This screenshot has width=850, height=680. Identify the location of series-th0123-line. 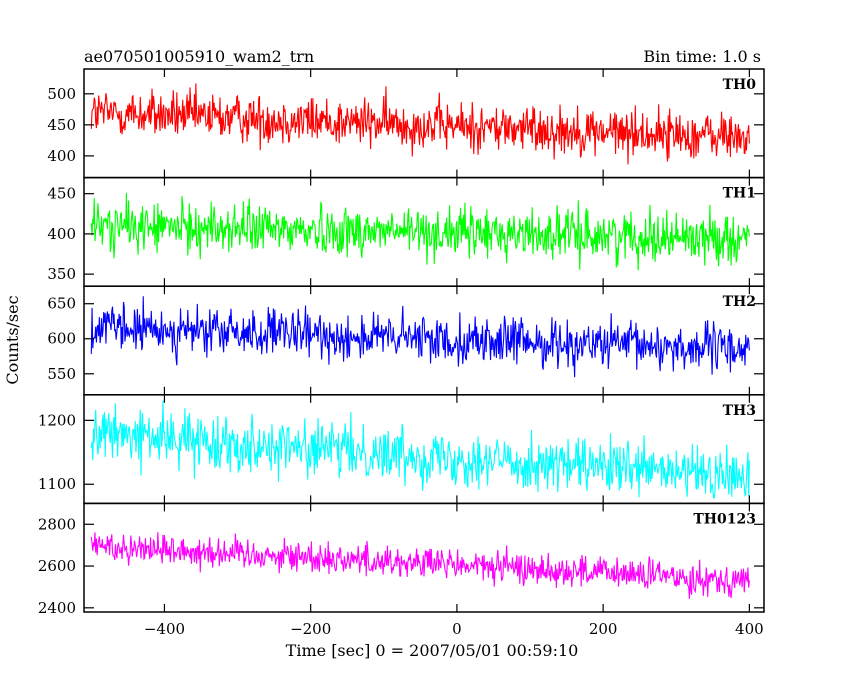
(420, 565).